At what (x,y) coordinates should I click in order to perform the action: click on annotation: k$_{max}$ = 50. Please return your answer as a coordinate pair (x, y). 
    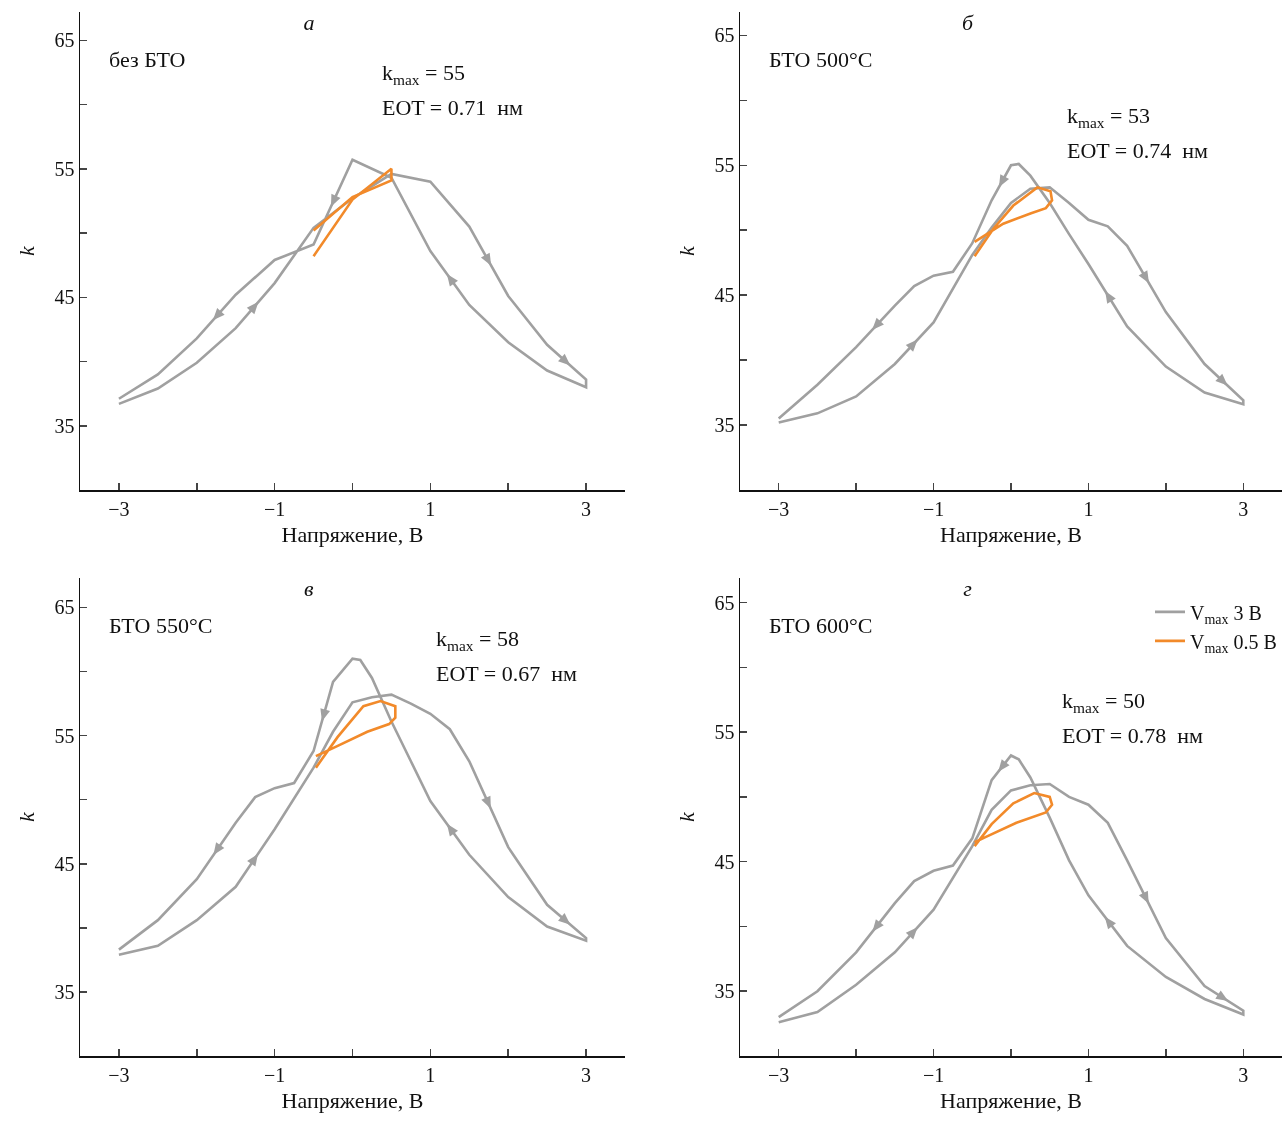
    Looking at the image, I should click on (1103, 702).